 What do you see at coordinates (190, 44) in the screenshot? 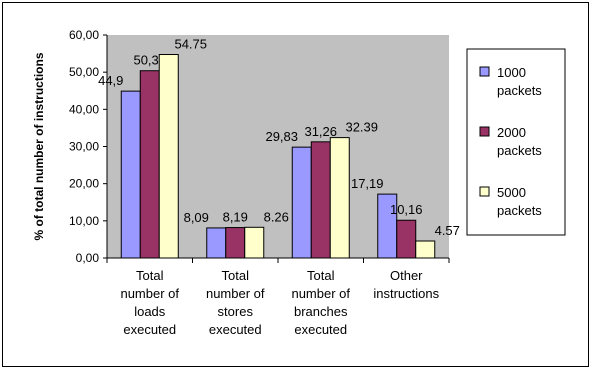
I see `data-label: 54.75` at bounding box center [190, 44].